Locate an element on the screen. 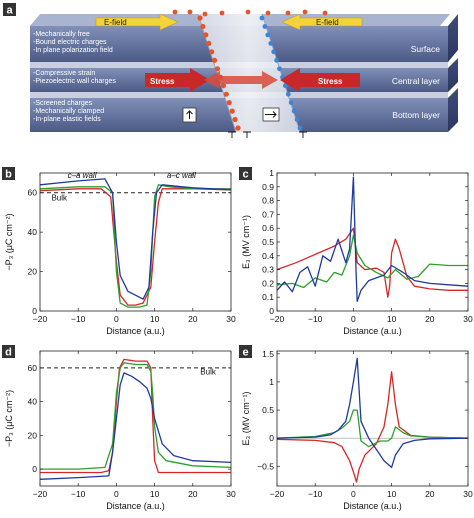 Image resolution: width=474 pixels, height=518 pixels. efield-label-right: E-field is located at coordinates (327, 22).